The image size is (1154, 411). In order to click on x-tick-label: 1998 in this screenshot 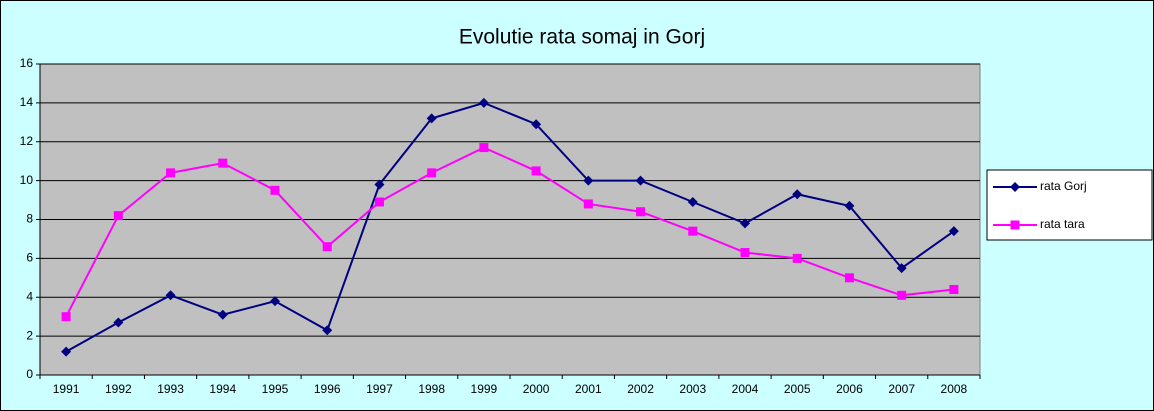, I will do `click(431, 389)`.